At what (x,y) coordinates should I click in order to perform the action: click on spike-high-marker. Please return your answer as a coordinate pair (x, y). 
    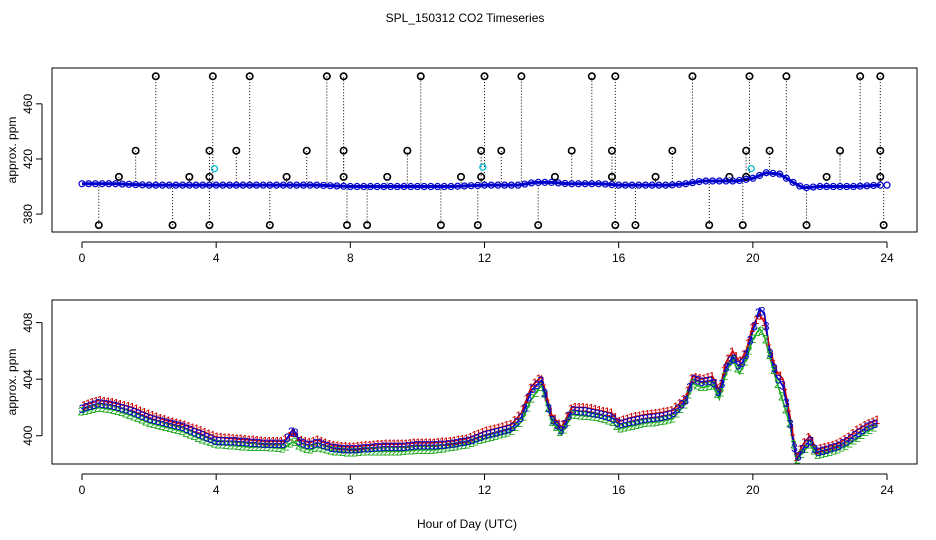
    Looking at the image, I should click on (155, 76).